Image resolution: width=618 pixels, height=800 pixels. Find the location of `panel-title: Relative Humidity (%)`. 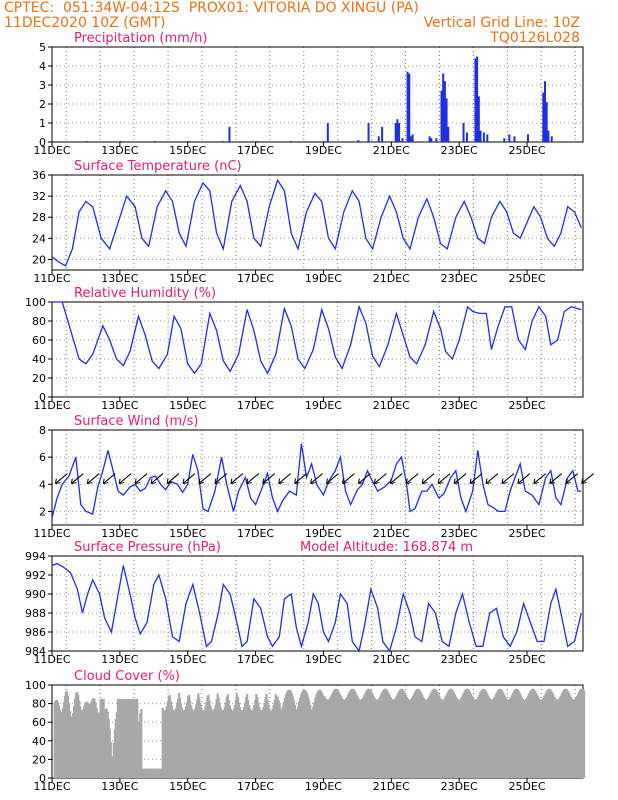

panel-title: Relative Humidity (%) is located at coordinates (145, 293).